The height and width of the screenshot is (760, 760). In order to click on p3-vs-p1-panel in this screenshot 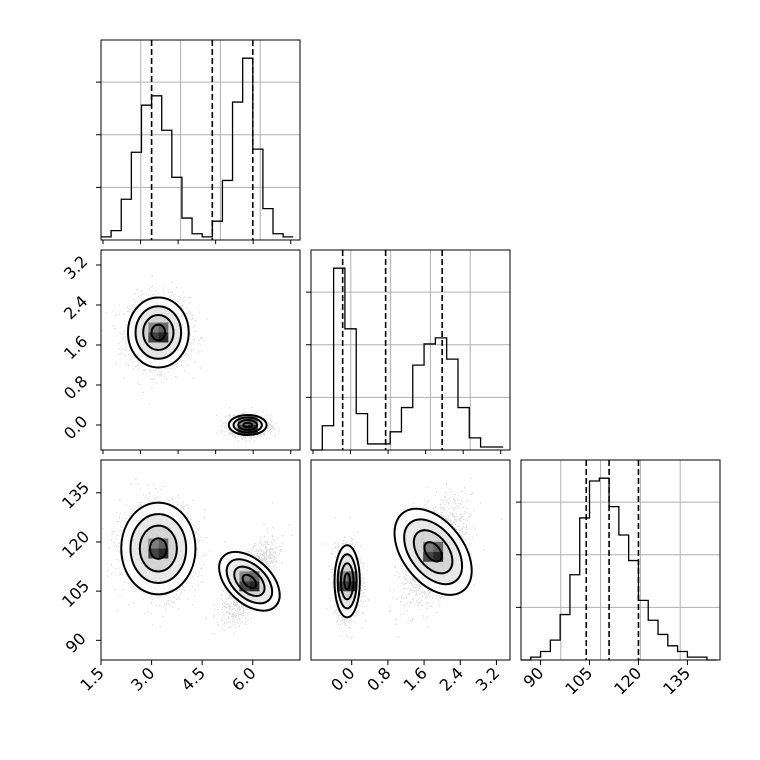, I will do `click(200, 560)`.